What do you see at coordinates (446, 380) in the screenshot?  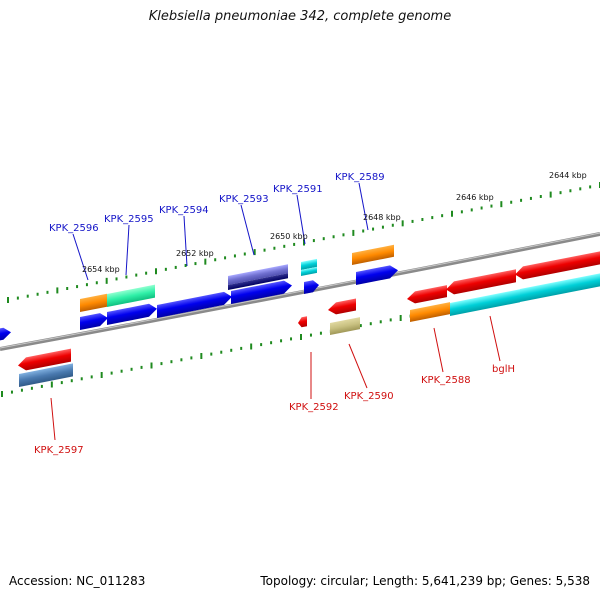 I see `gene-label: KPK_2588` at bounding box center [446, 380].